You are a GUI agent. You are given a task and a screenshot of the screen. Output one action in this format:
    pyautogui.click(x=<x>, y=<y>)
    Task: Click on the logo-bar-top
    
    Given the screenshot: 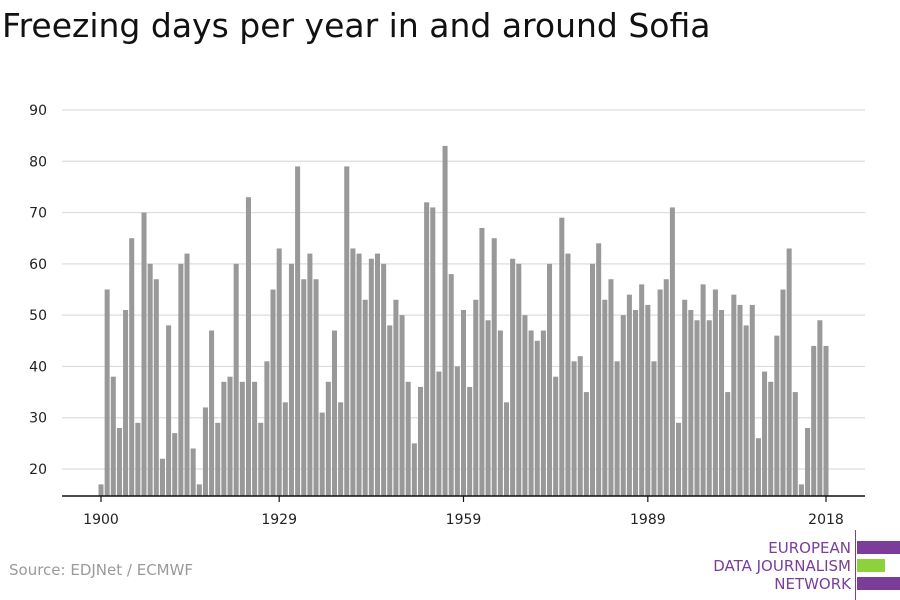 What is the action you would take?
    pyautogui.click(x=878, y=547)
    